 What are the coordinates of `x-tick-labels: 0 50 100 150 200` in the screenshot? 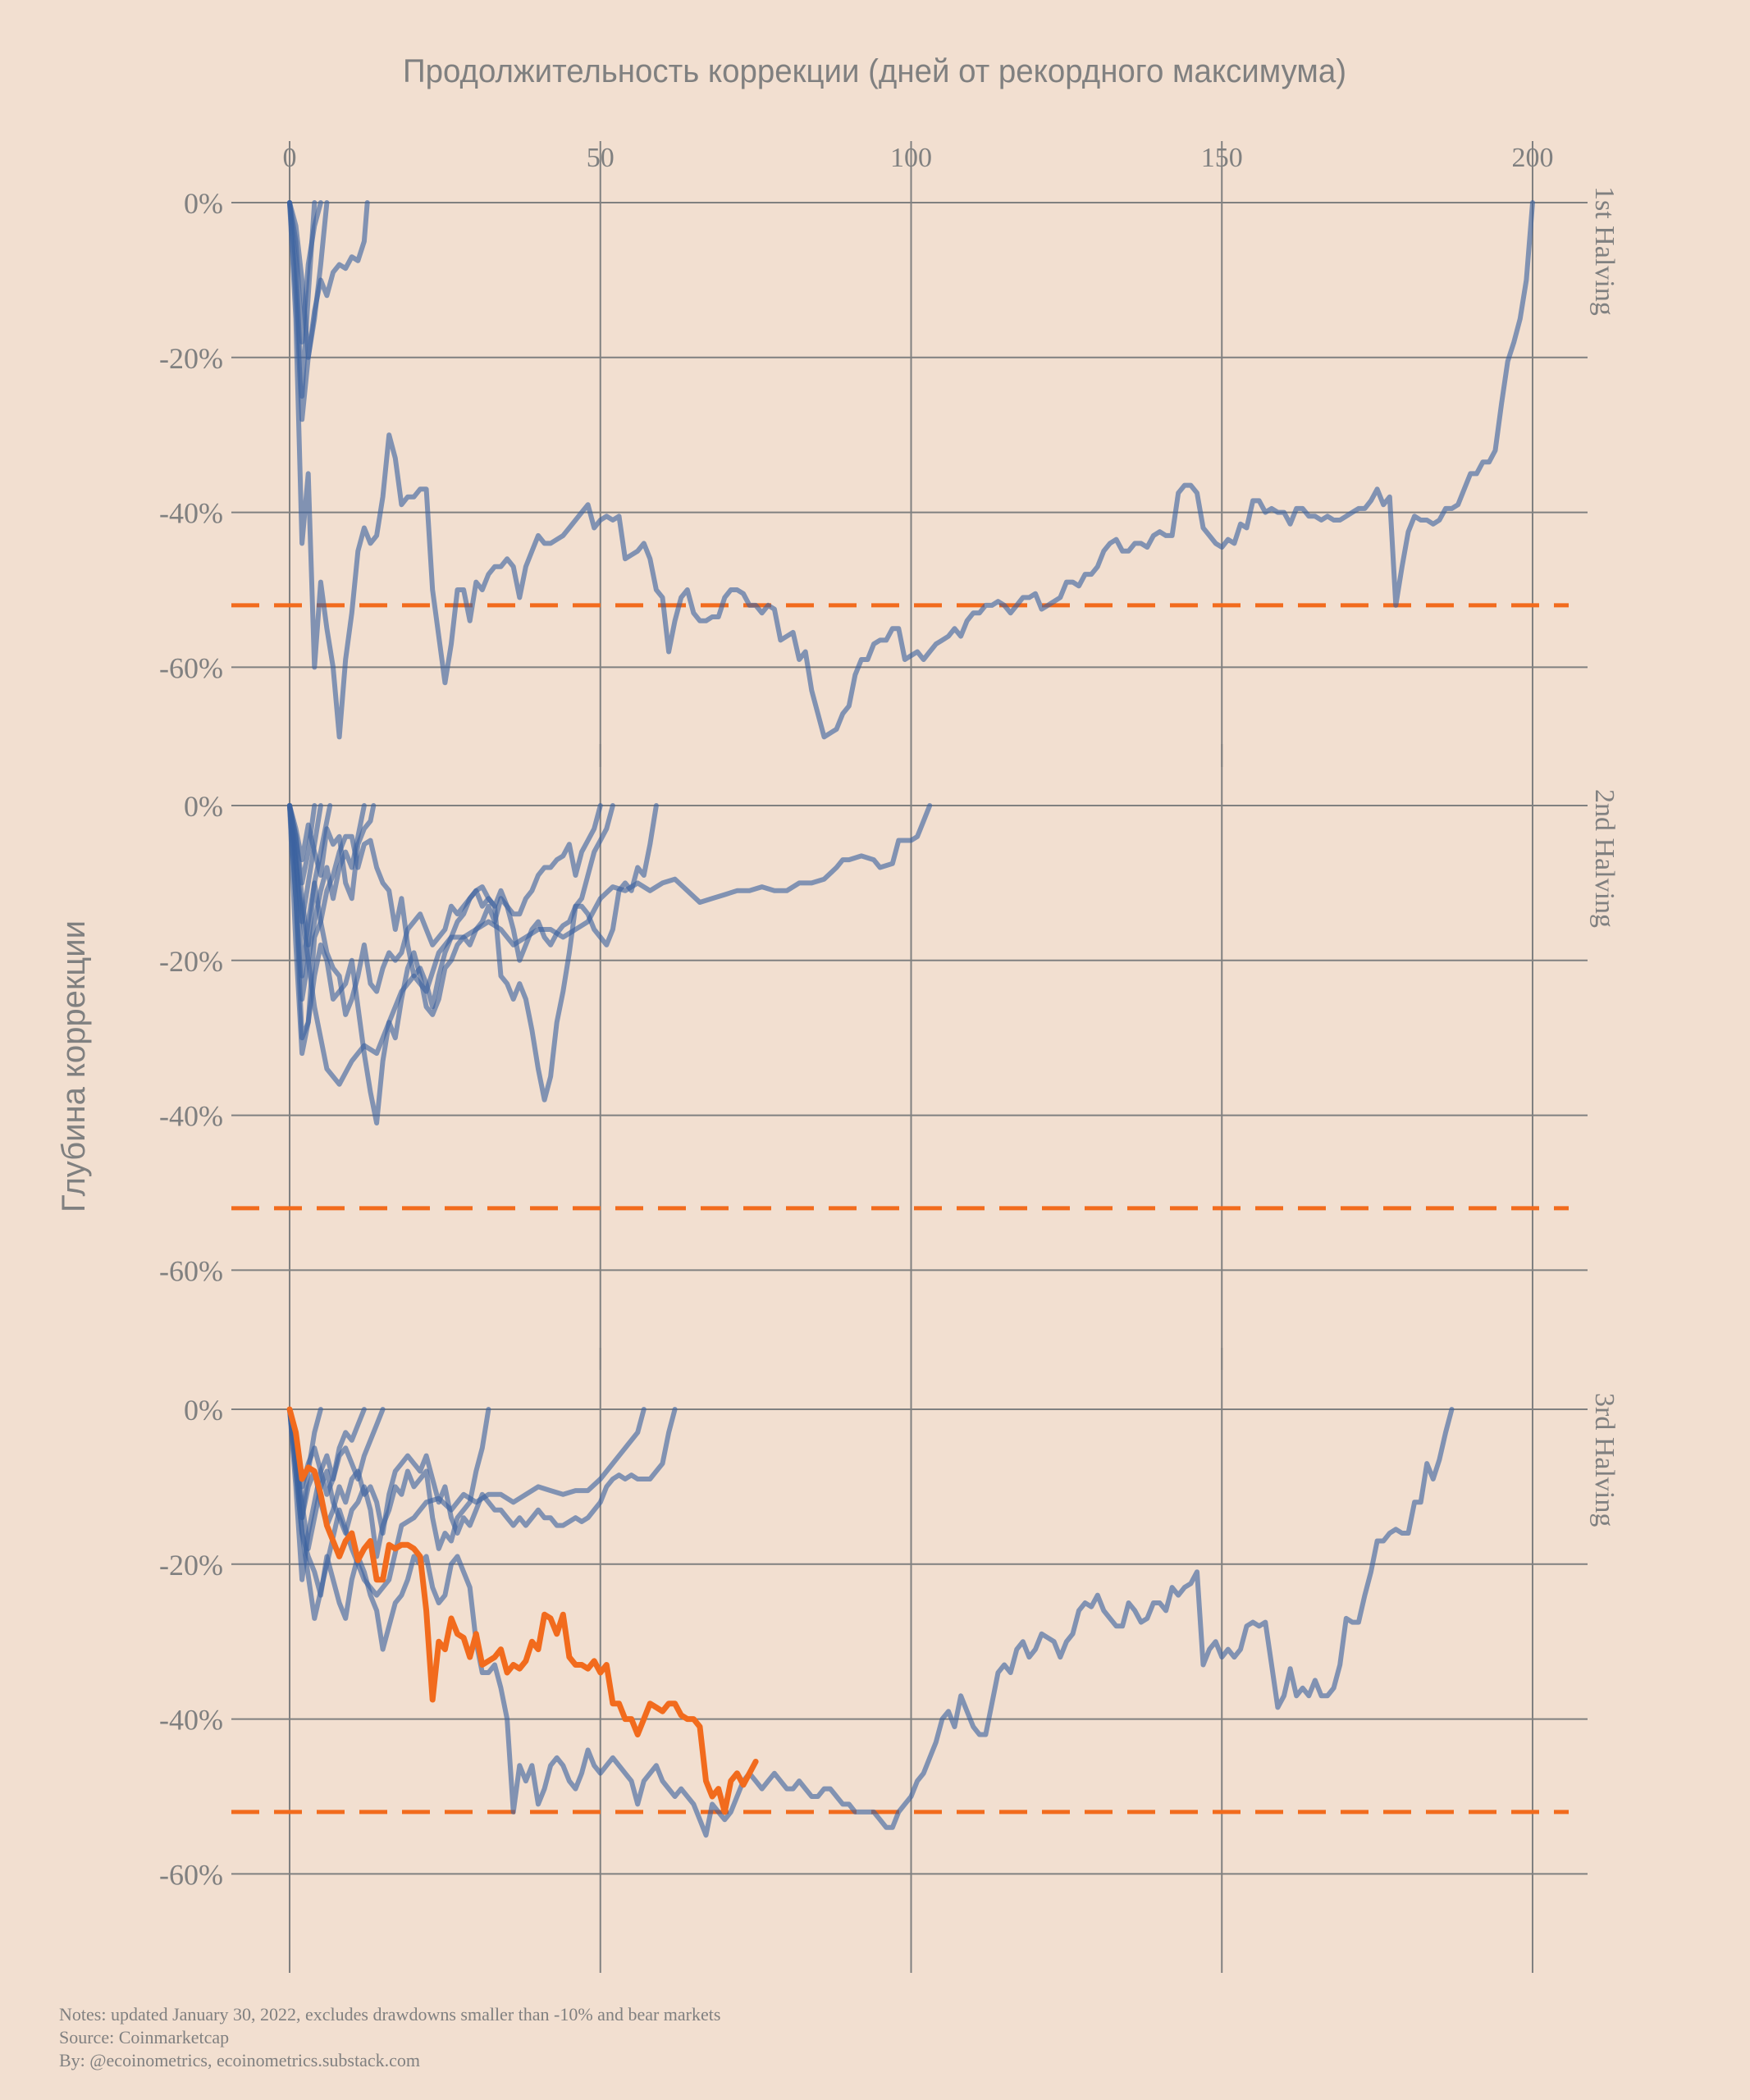 It's located at (918, 158).